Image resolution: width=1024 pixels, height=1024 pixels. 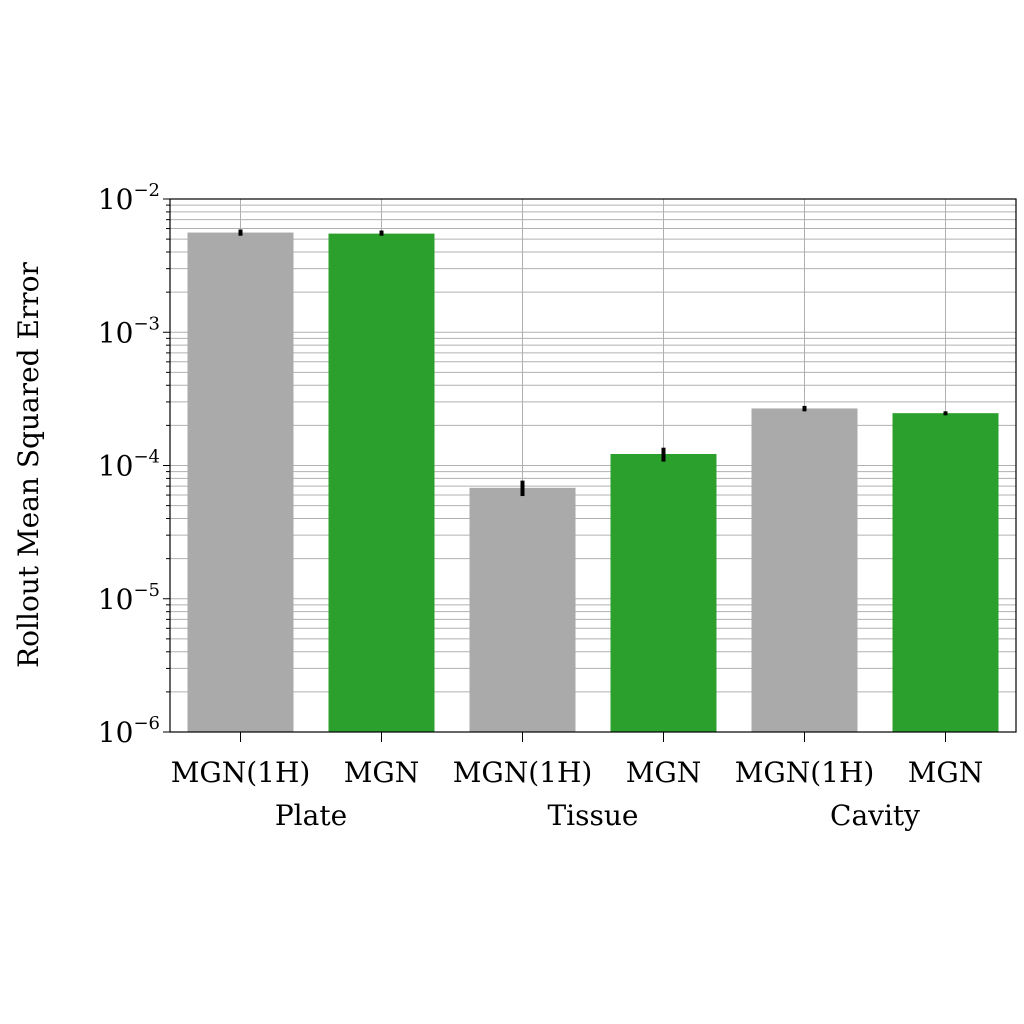 What do you see at coordinates (945, 572) in the screenshot?
I see `bar-cavity-mgn` at bounding box center [945, 572].